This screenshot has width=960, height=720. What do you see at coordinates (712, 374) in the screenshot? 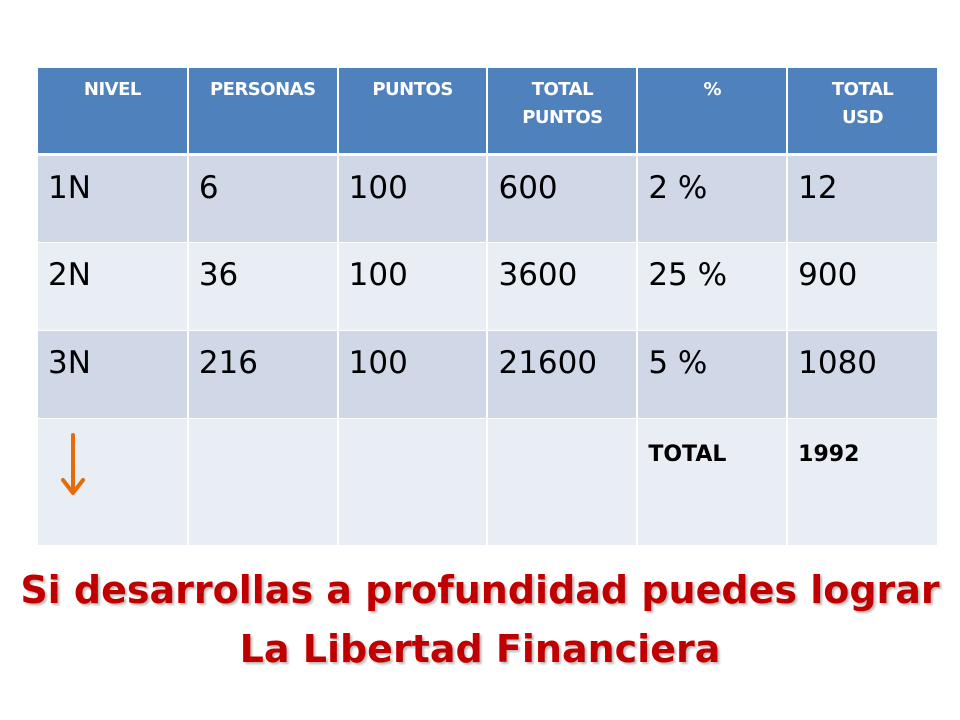
I see `cell-percent: 5 %` at bounding box center [712, 374].